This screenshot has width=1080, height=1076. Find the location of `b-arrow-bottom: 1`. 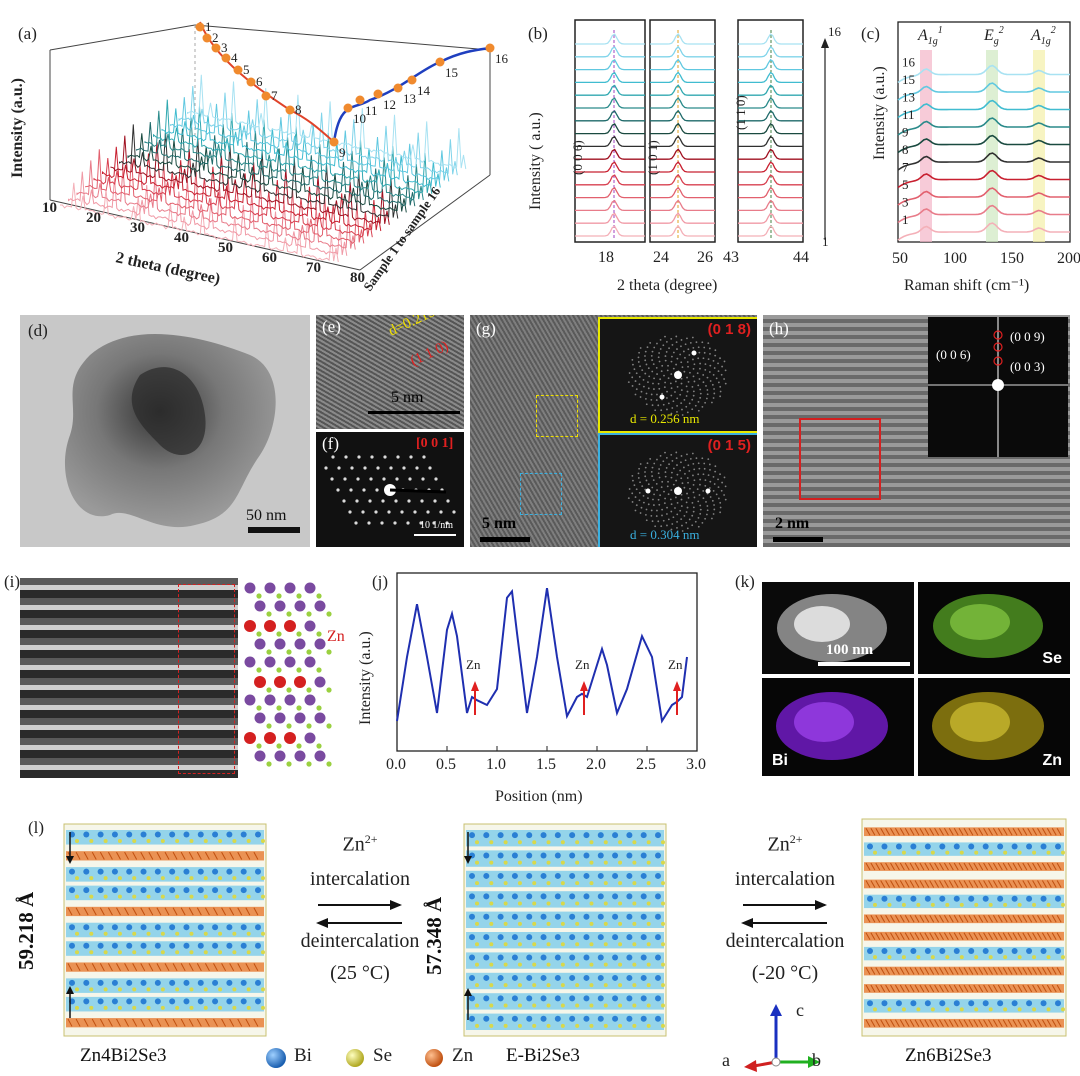

b-arrow-bottom: 1 is located at coordinates (825, 241).